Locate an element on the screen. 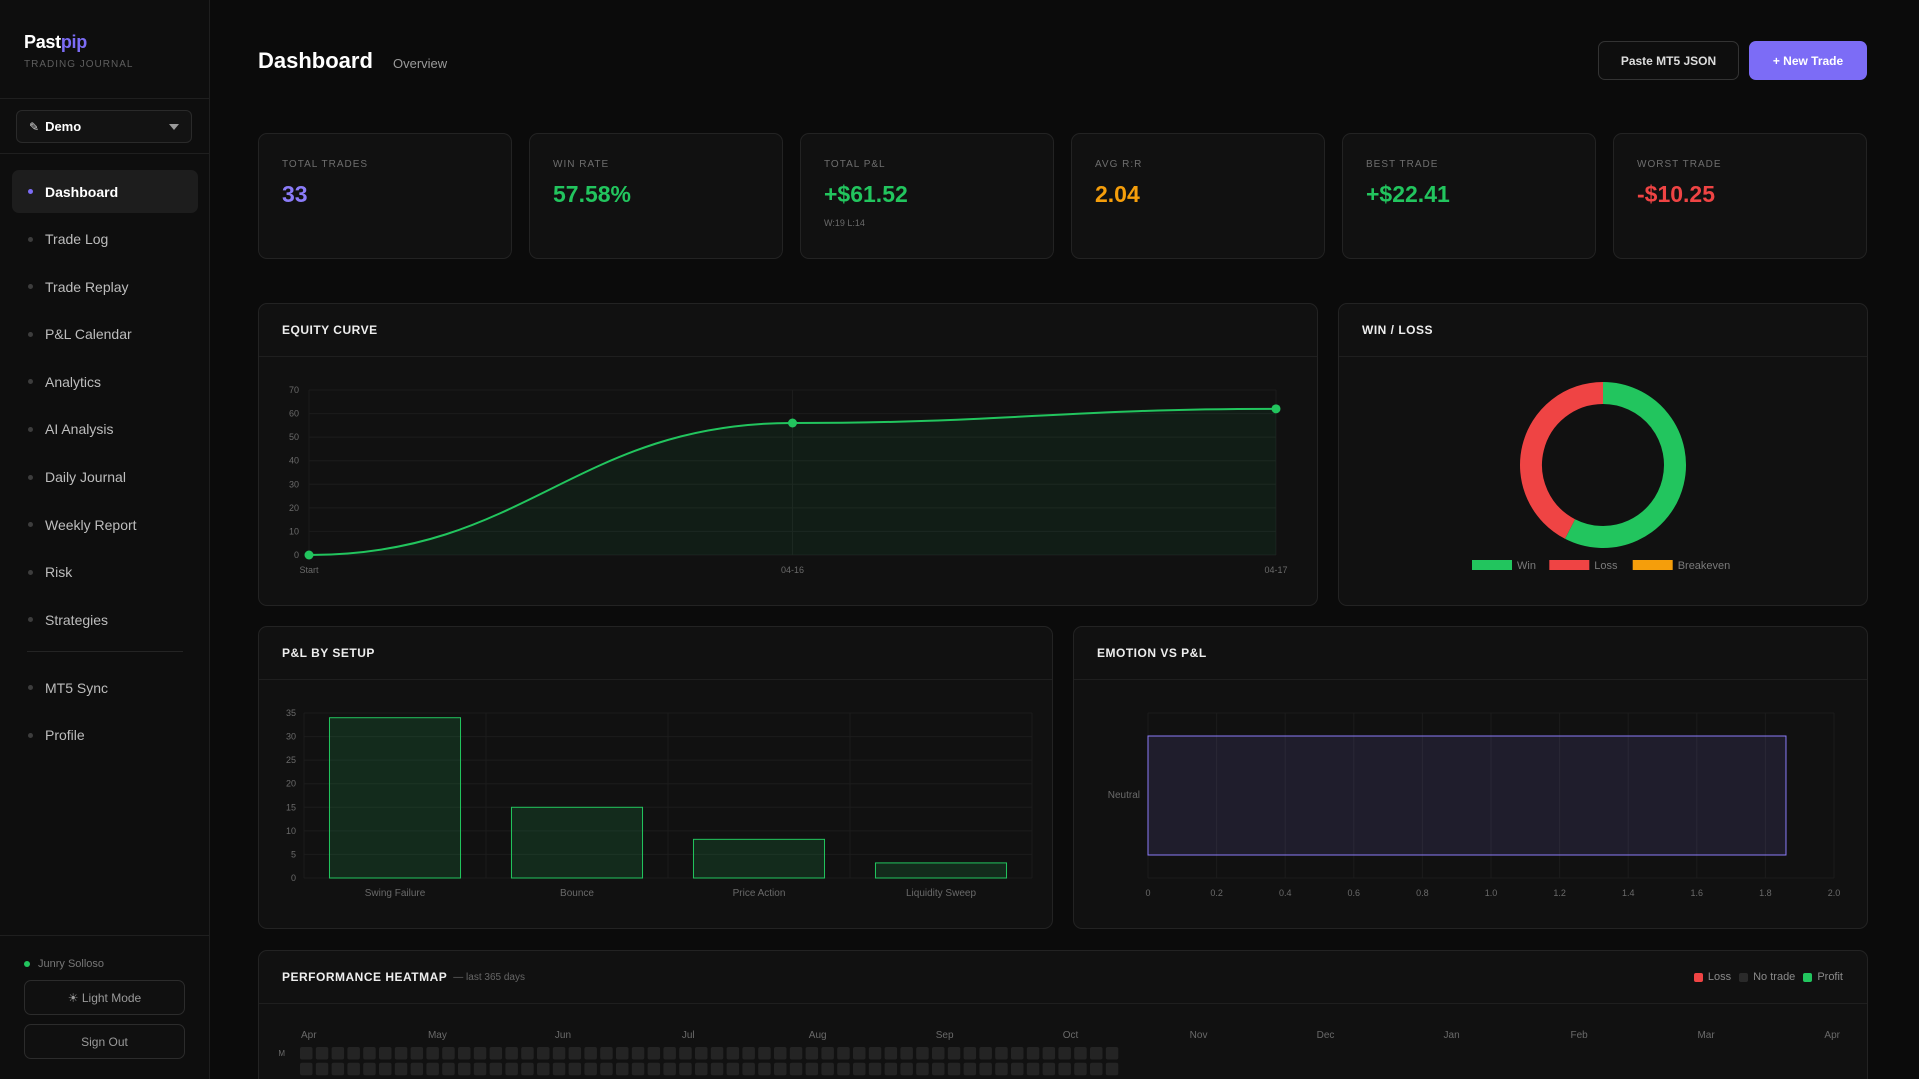 The height and width of the screenshot is (1079, 1919). stat-label: Avg R:R is located at coordinates (1119, 164).